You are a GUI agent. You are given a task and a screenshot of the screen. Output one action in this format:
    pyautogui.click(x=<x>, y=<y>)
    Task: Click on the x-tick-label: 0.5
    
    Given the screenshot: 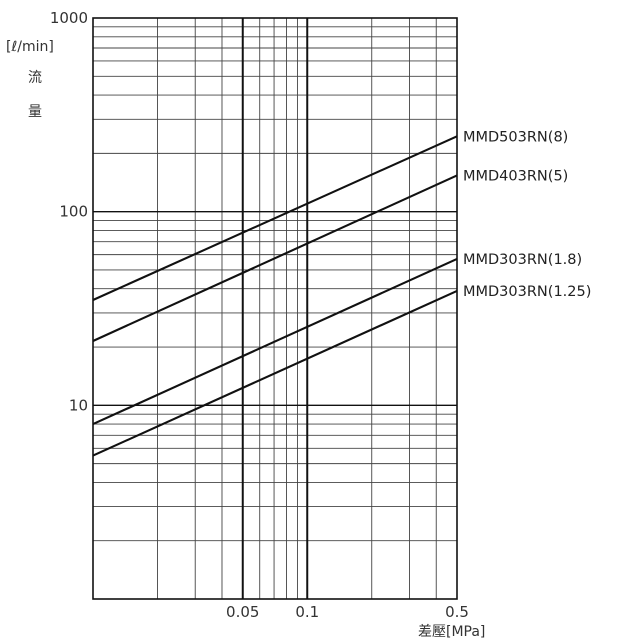 What is the action you would take?
    pyautogui.click(x=457, y=612)
    